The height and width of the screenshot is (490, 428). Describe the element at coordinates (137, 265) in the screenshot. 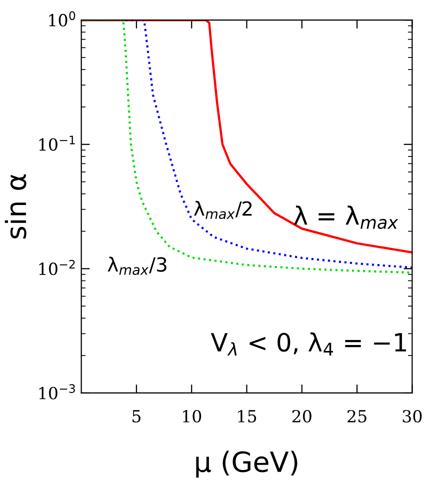

I see `annotation: λ$_{max}$/3` at that location.